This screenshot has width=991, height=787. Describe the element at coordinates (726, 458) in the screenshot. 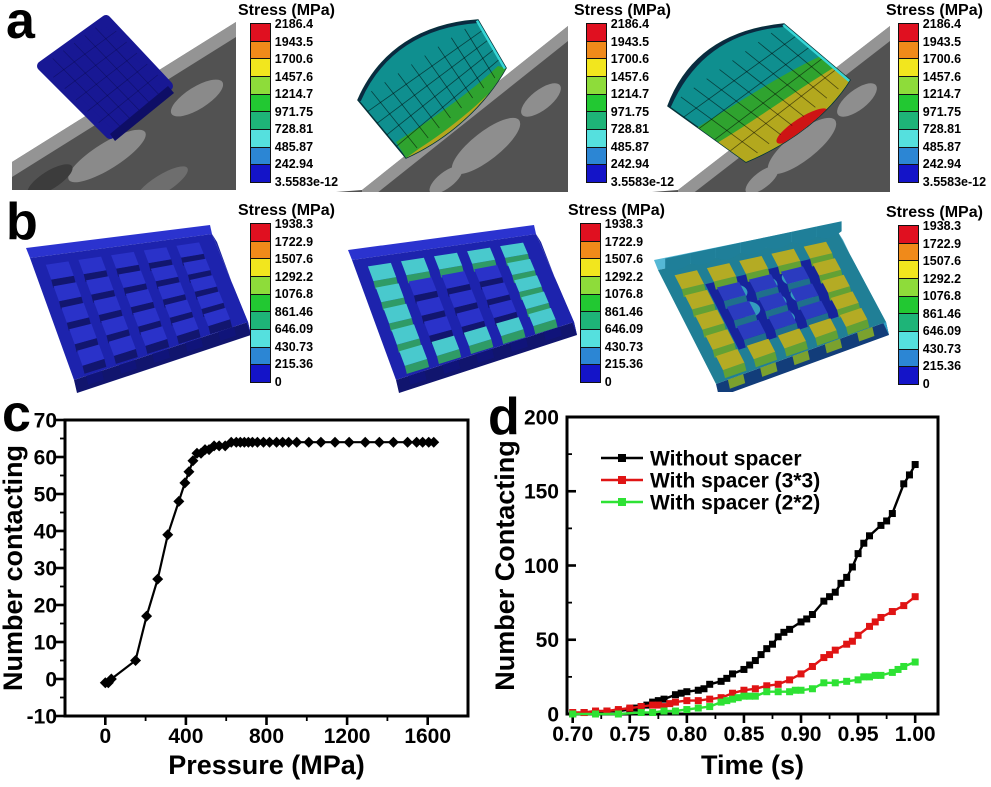

I see `legend-entry: Without spacer` at that location.